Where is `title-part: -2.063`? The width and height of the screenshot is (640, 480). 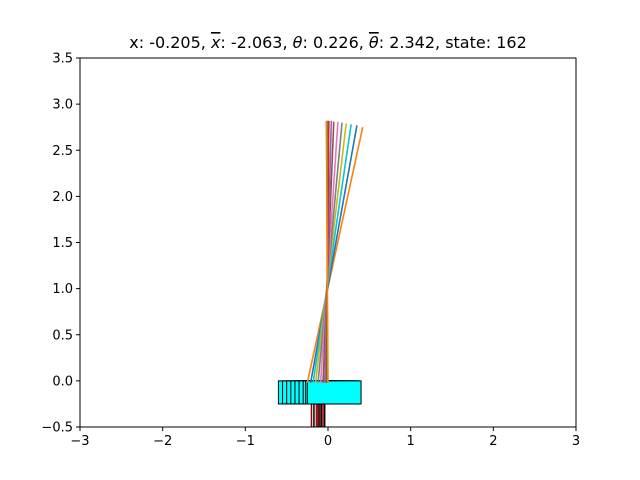
title-part: -2.063 is located at coordinates (257, 42).